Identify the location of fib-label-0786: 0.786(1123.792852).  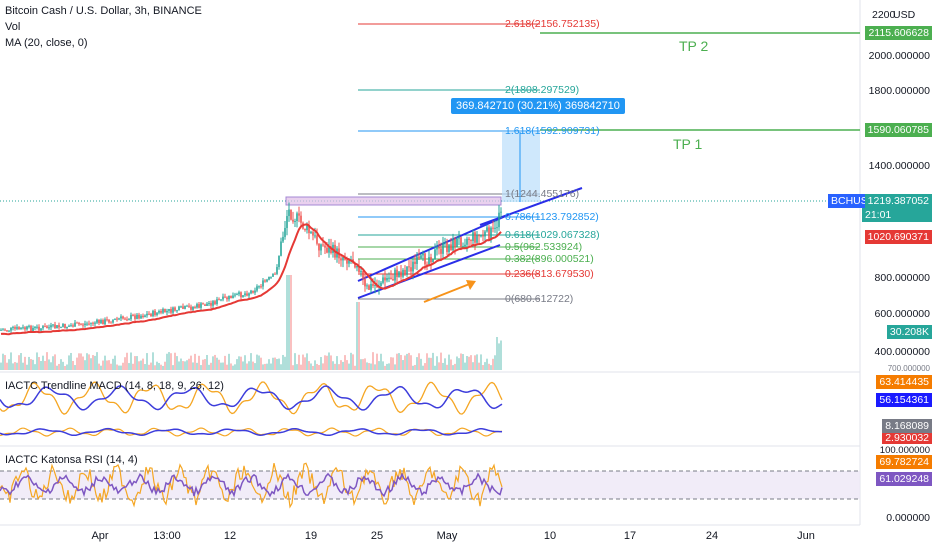
(552, 217).